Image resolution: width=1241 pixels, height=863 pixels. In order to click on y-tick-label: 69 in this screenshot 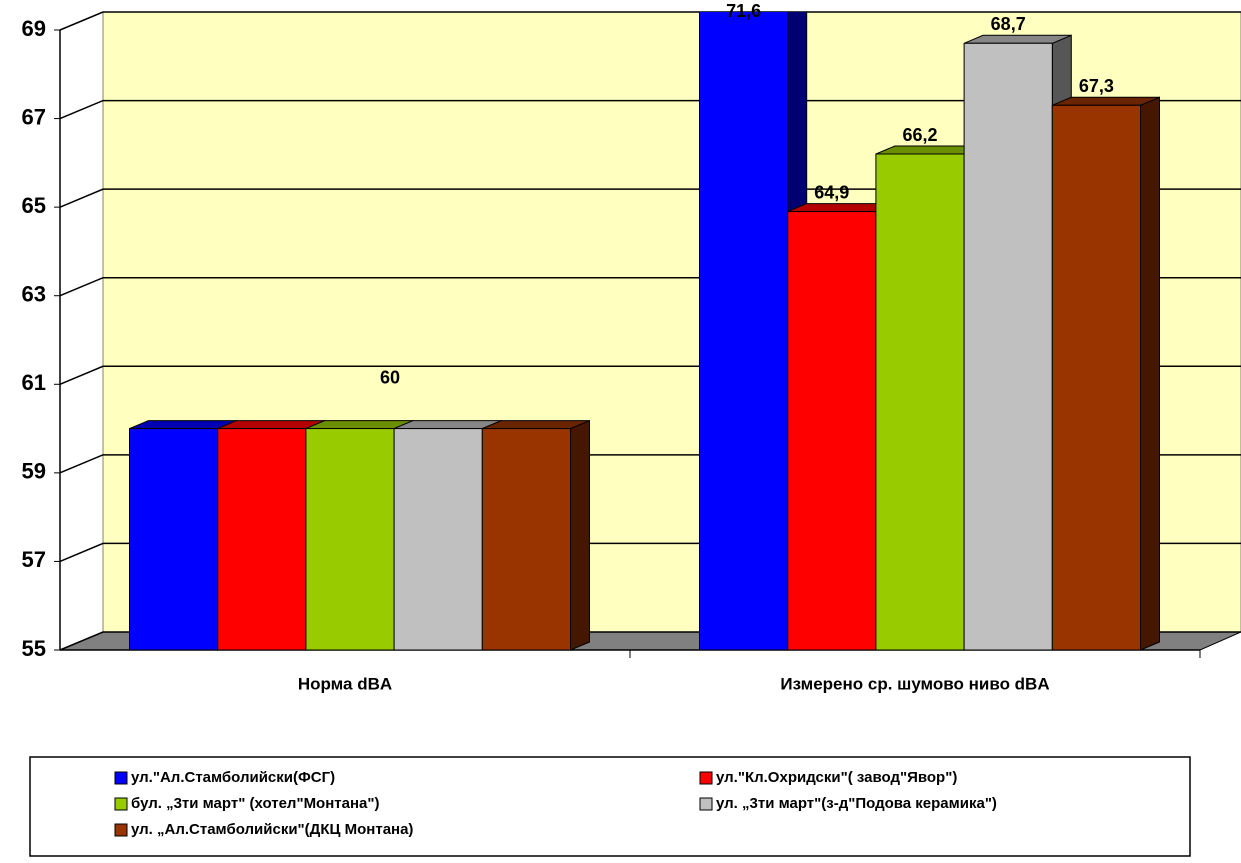, I will do `click(34, 28)`.